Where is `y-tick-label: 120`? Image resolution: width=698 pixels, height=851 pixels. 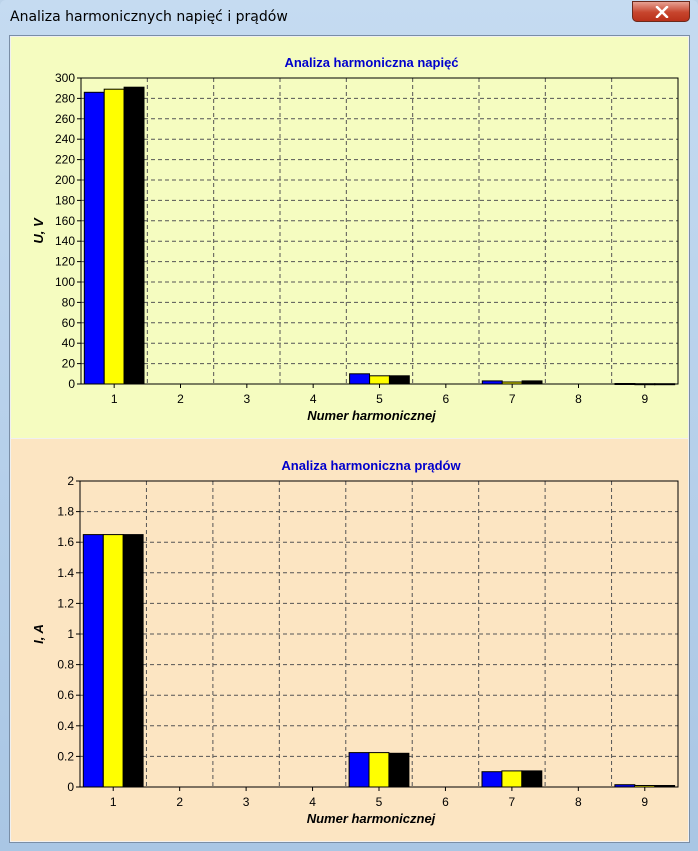 y-tick-label: 120 is located at coordinates (65, 262).